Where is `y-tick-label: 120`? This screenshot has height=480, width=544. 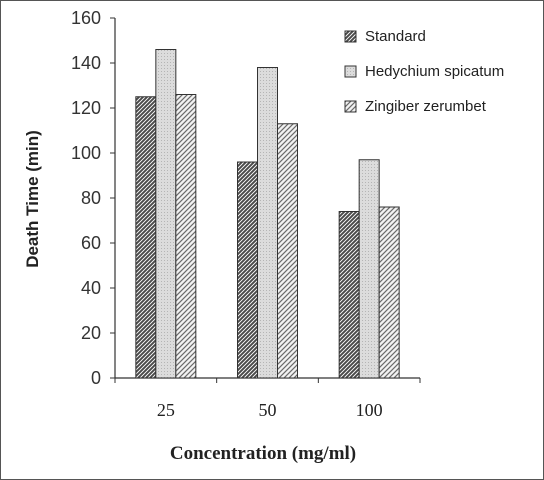 y-tick-label: 120 is located at coordinates (86, 108).